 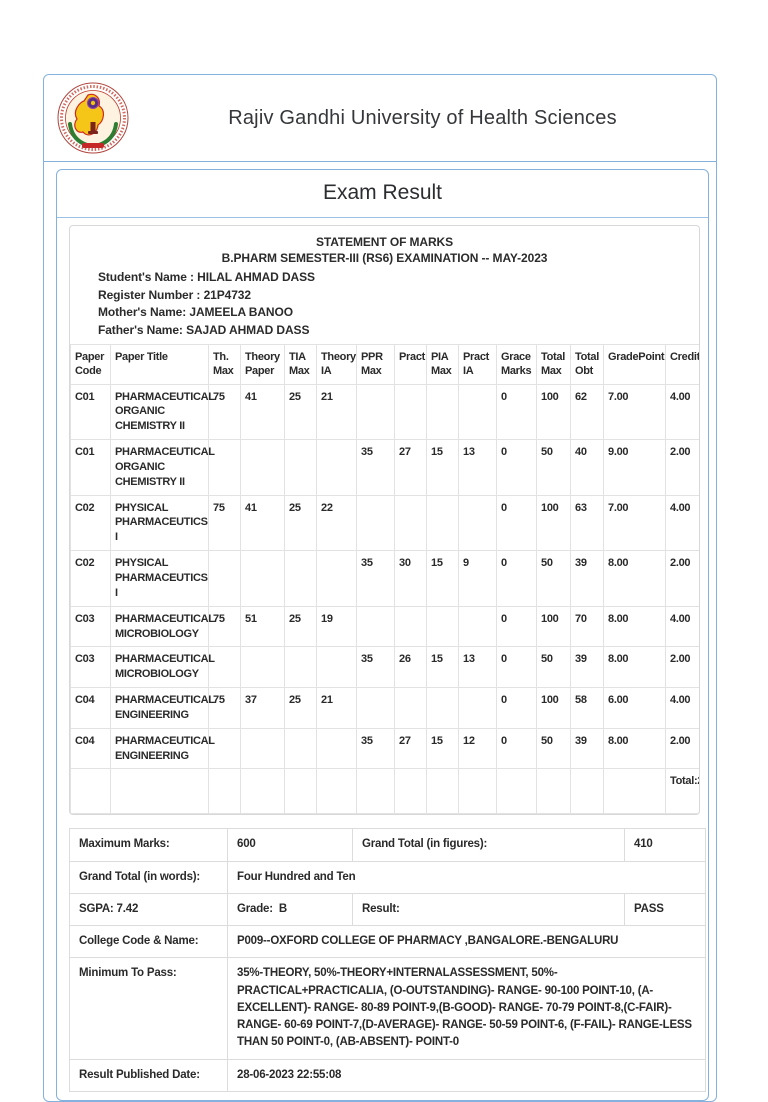 I want to click on column-header-ppr-max: PPR Max, so click(x=375, y=364).